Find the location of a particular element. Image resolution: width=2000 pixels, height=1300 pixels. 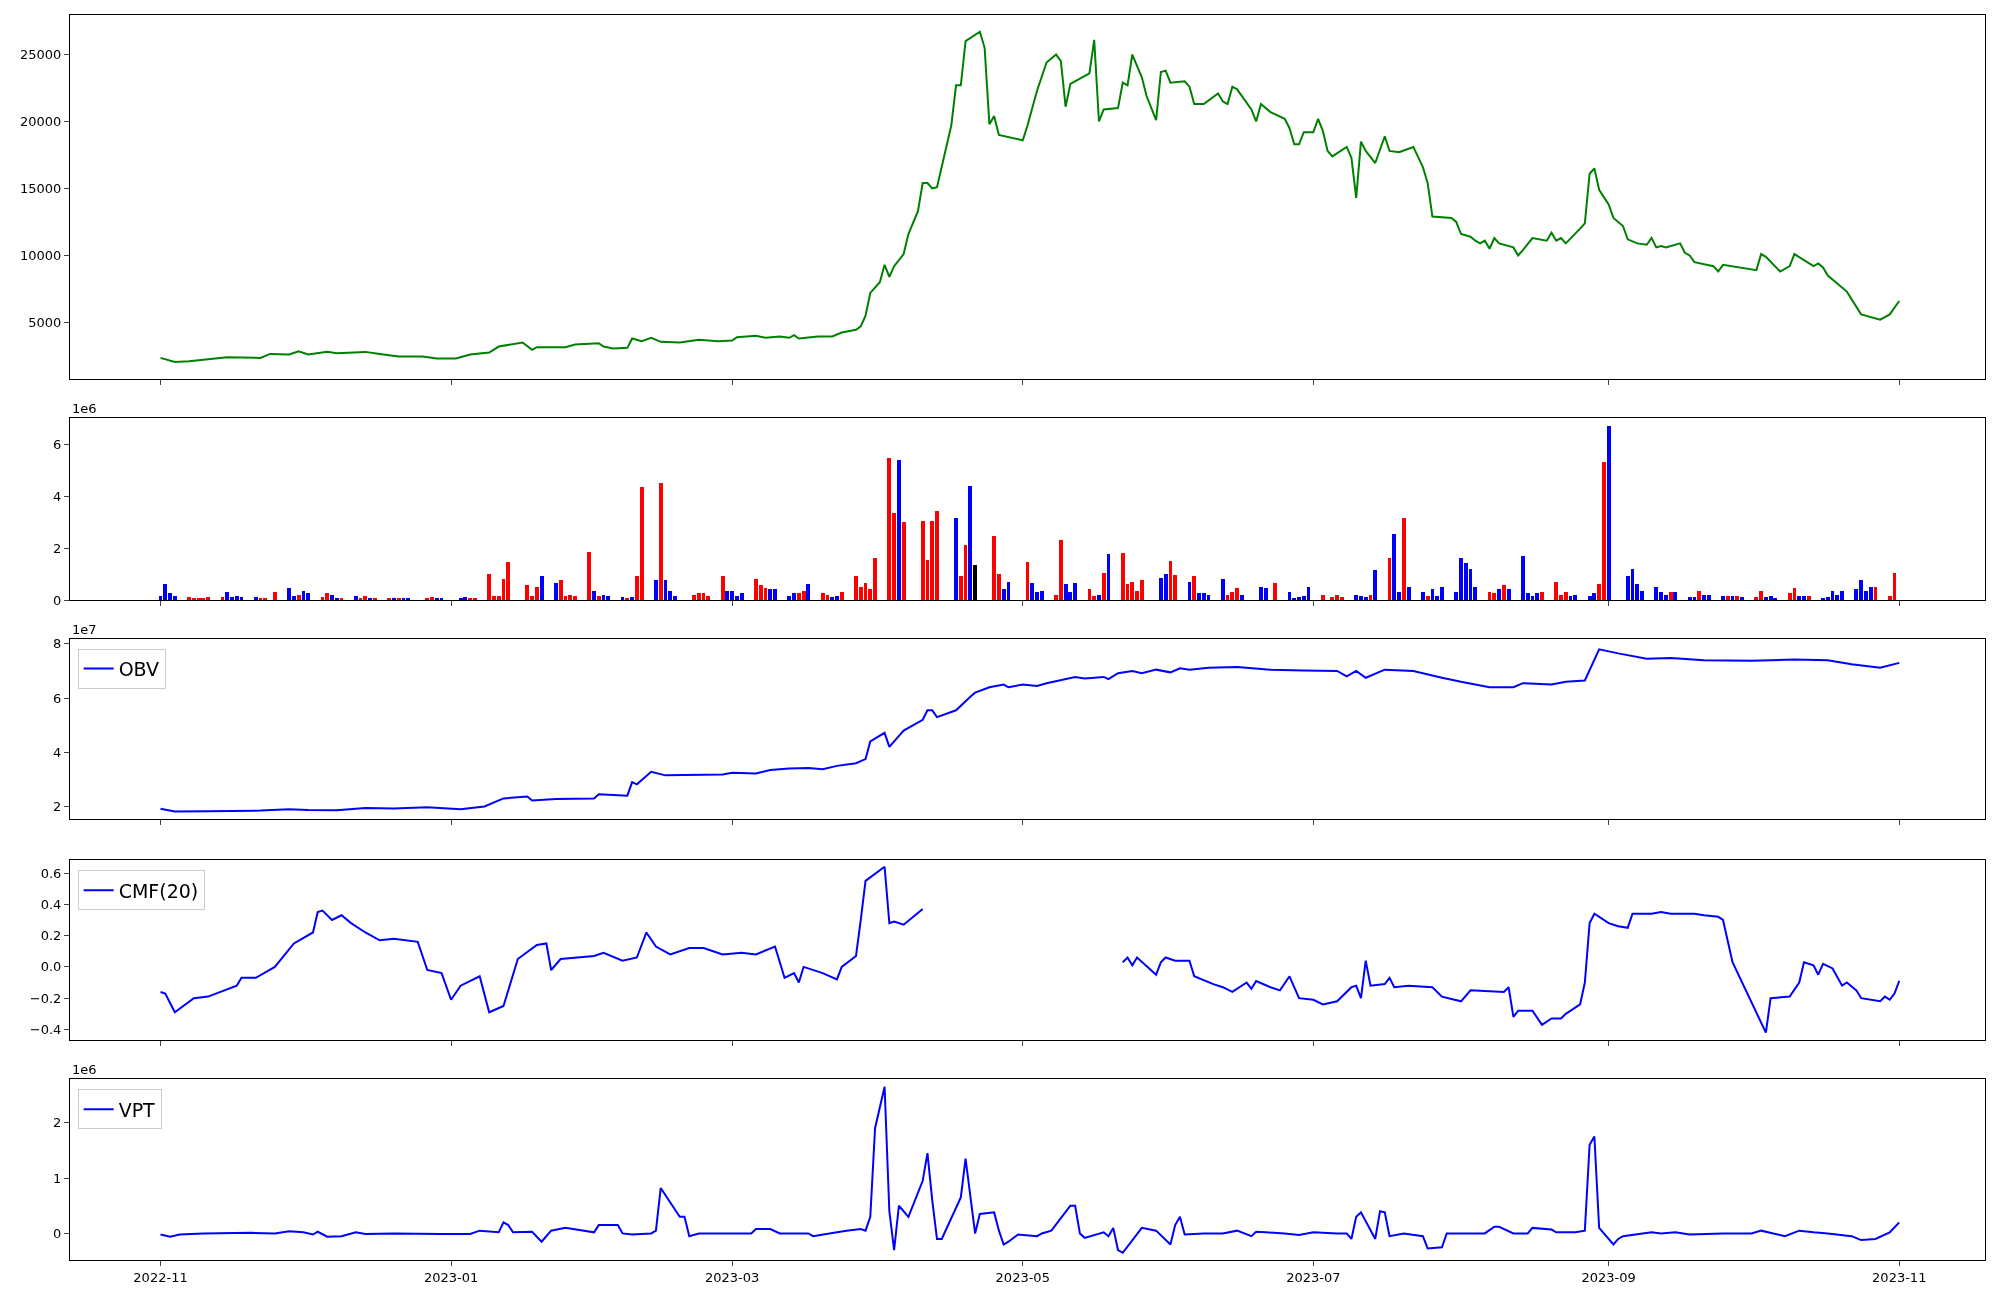

x-tick-label: 2023-03 is located at coordinates (732, 1277).